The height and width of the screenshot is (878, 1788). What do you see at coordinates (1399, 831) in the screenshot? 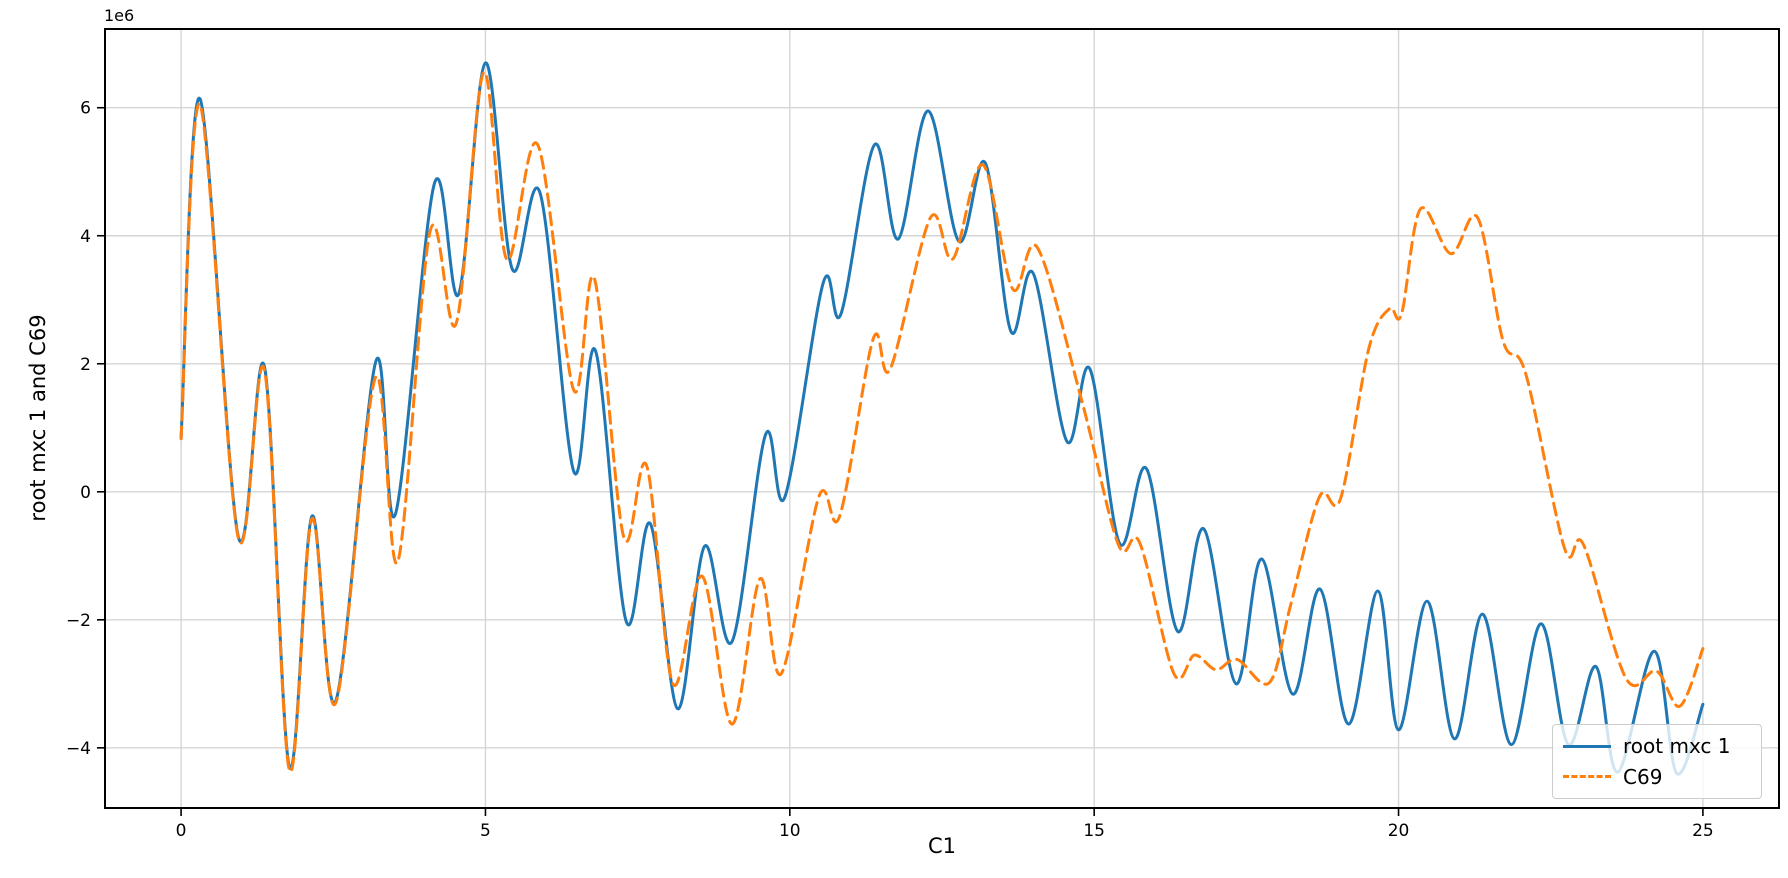
I see `x-tick-label: 20` at bounding box center [1399, 831].